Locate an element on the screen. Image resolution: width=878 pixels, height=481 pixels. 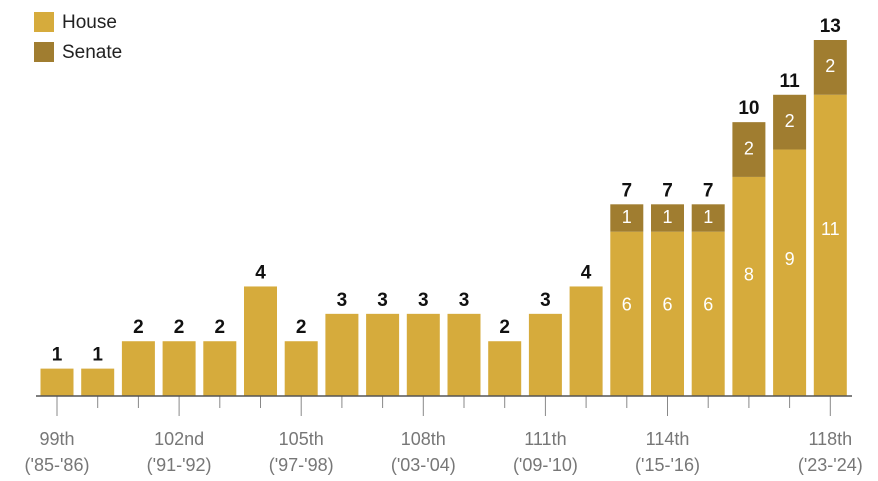
segment-label: 8 is located at coordinates (749, 274).